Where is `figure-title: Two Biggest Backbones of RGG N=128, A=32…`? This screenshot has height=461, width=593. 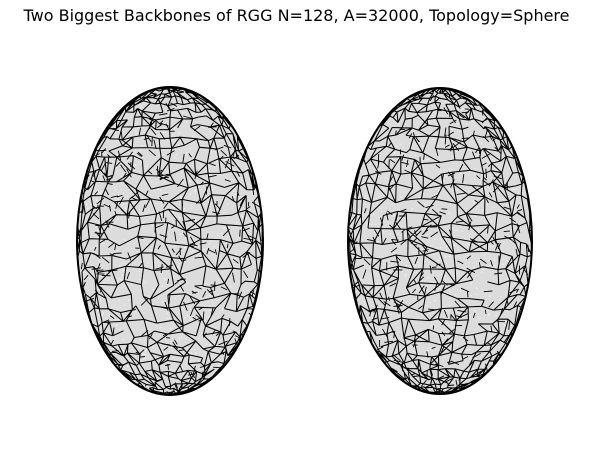
figure-title: Two Biggest Backbones of RGG N=128, A=32… is located at coordinates (296, 15).